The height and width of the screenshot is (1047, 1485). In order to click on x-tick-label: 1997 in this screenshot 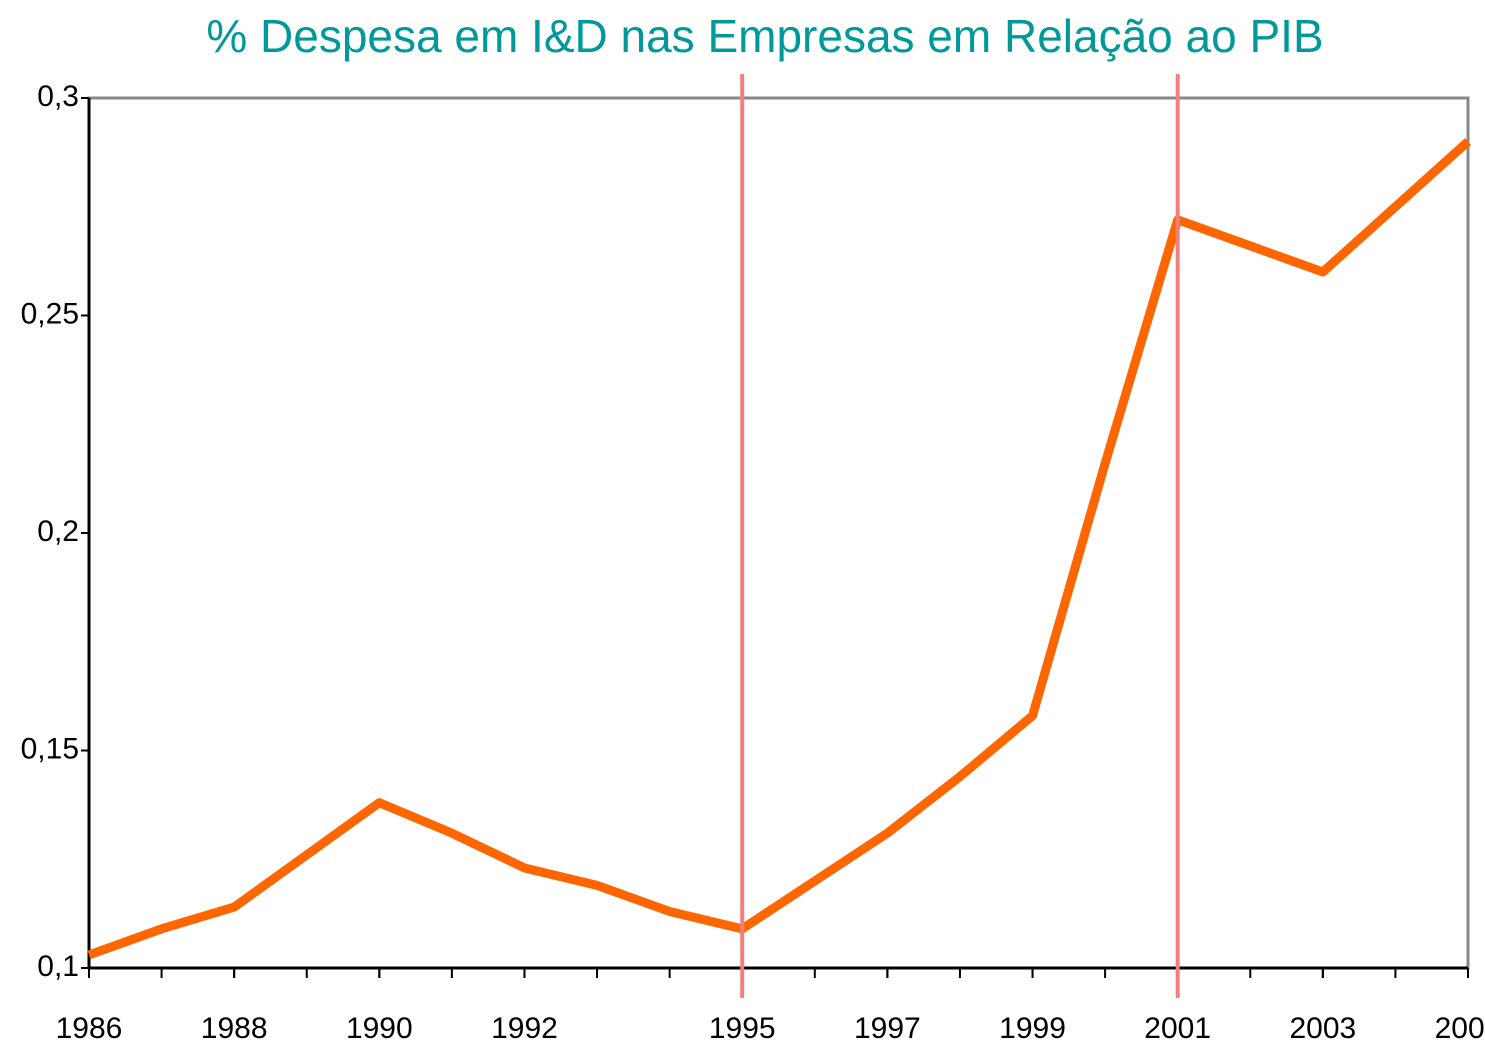, I will do `click(887, 1028)`.